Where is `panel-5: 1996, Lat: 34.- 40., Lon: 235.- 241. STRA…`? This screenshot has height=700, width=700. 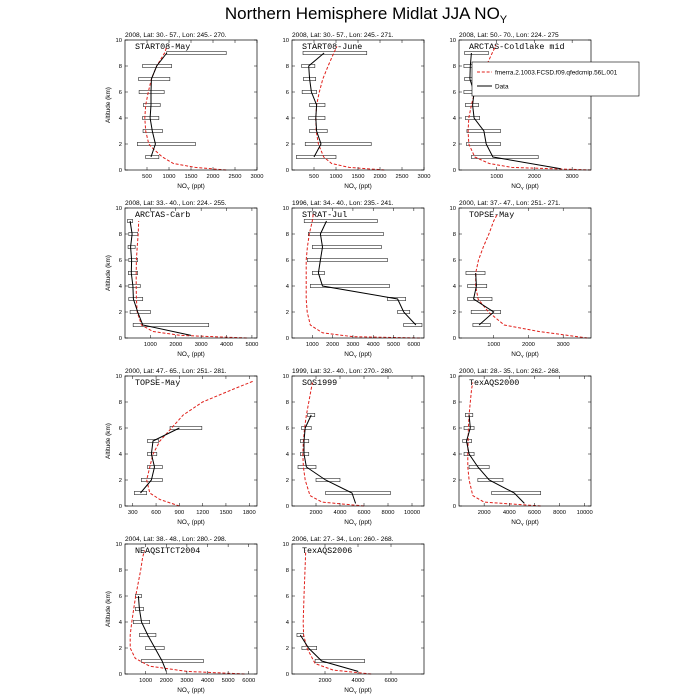 panel-5: 1996, Lat: 34.- 40., Lon: 235.- 241. STRA… is located at coordinates (354, 279).